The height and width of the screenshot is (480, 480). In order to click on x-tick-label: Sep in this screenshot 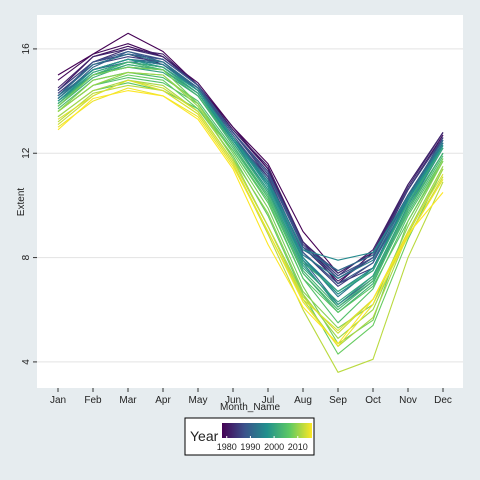, I will do `click(338, 400)`.